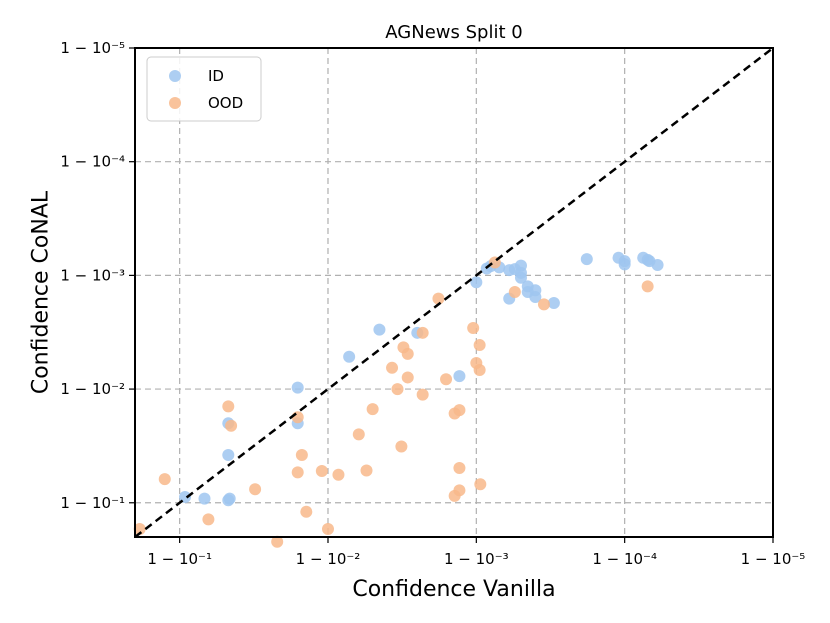 The image size is (830, 623). Describe the element at coordinates (328, 559) in the screenshot. I see `x-tick-label: 1 − 10⁻²` at that location.